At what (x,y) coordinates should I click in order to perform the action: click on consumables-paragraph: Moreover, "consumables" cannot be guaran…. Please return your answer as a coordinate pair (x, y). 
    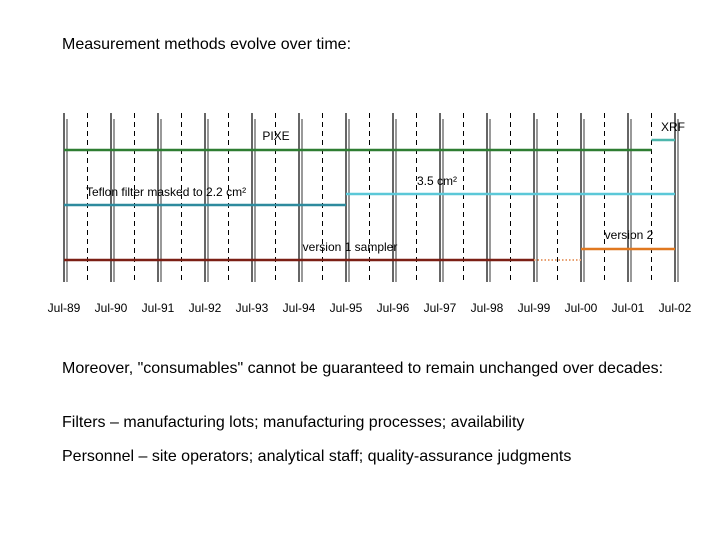
    Looking at the image, I should click on (363, 368).